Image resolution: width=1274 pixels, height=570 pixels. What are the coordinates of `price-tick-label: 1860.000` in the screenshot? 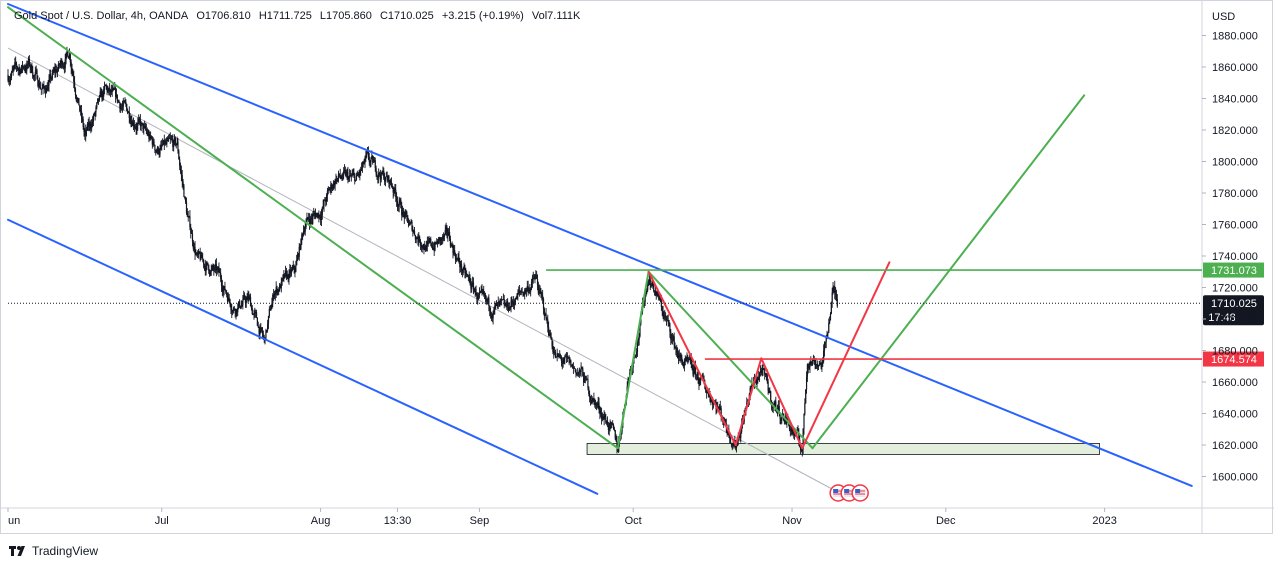 It's located at (1235, 68).